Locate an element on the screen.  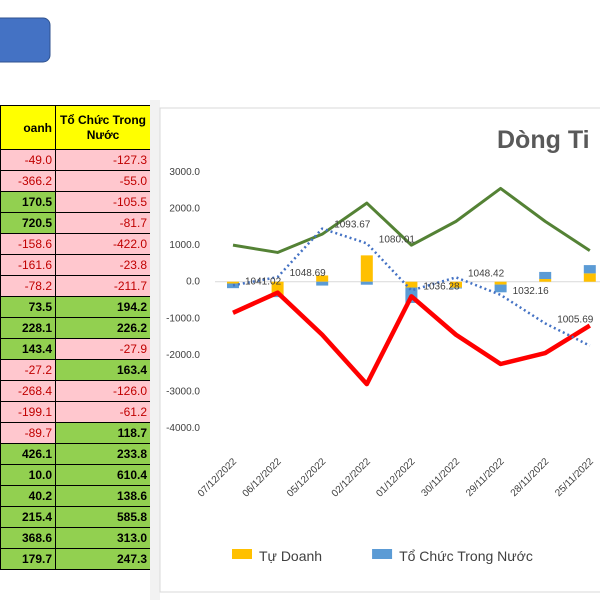
table-cell: 163.4 is located at coordinates (103, 370).